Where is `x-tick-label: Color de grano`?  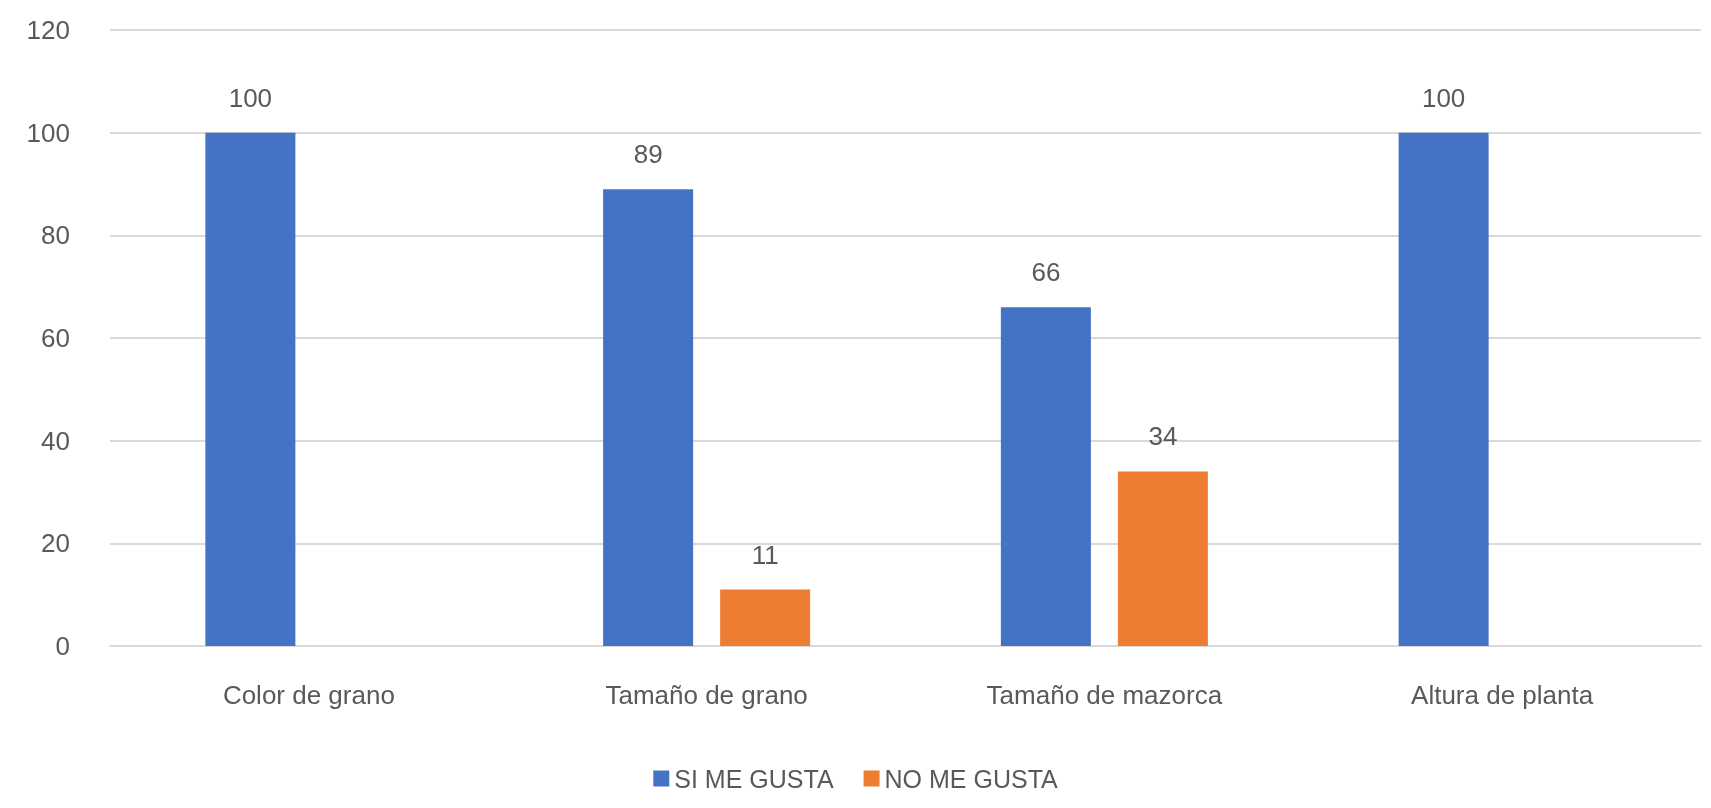
x-tick-label: Color de grano is located at coordinates (308, 695).